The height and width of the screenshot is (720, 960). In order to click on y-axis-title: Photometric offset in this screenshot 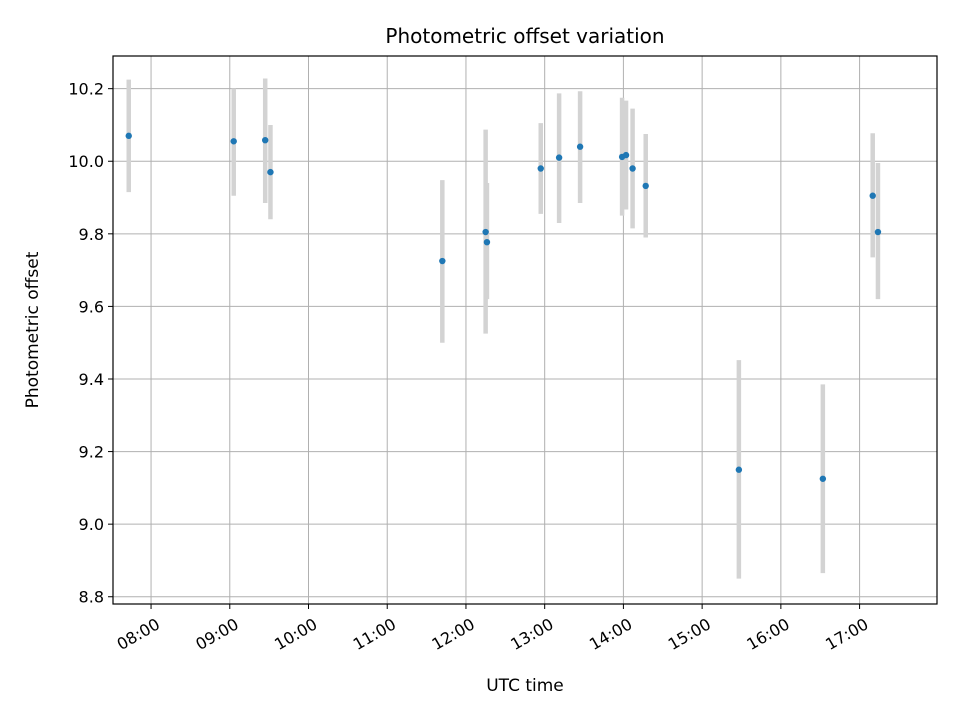, I will do `click(33, 329)`.